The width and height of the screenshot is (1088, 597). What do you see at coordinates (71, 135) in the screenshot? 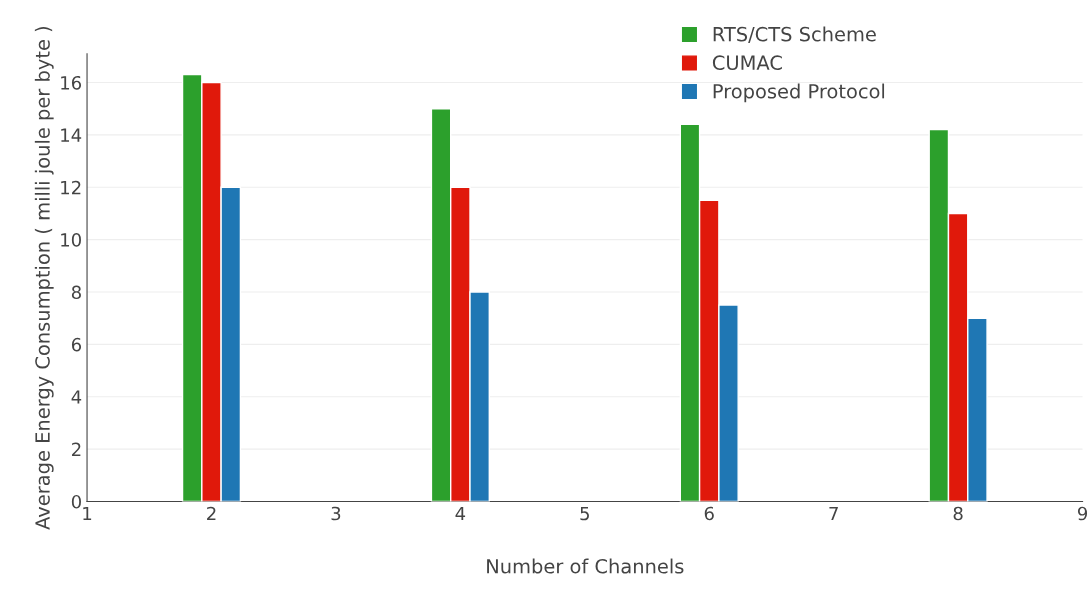
I see `y-tick-label: 14` at bounding box center [71, 135].